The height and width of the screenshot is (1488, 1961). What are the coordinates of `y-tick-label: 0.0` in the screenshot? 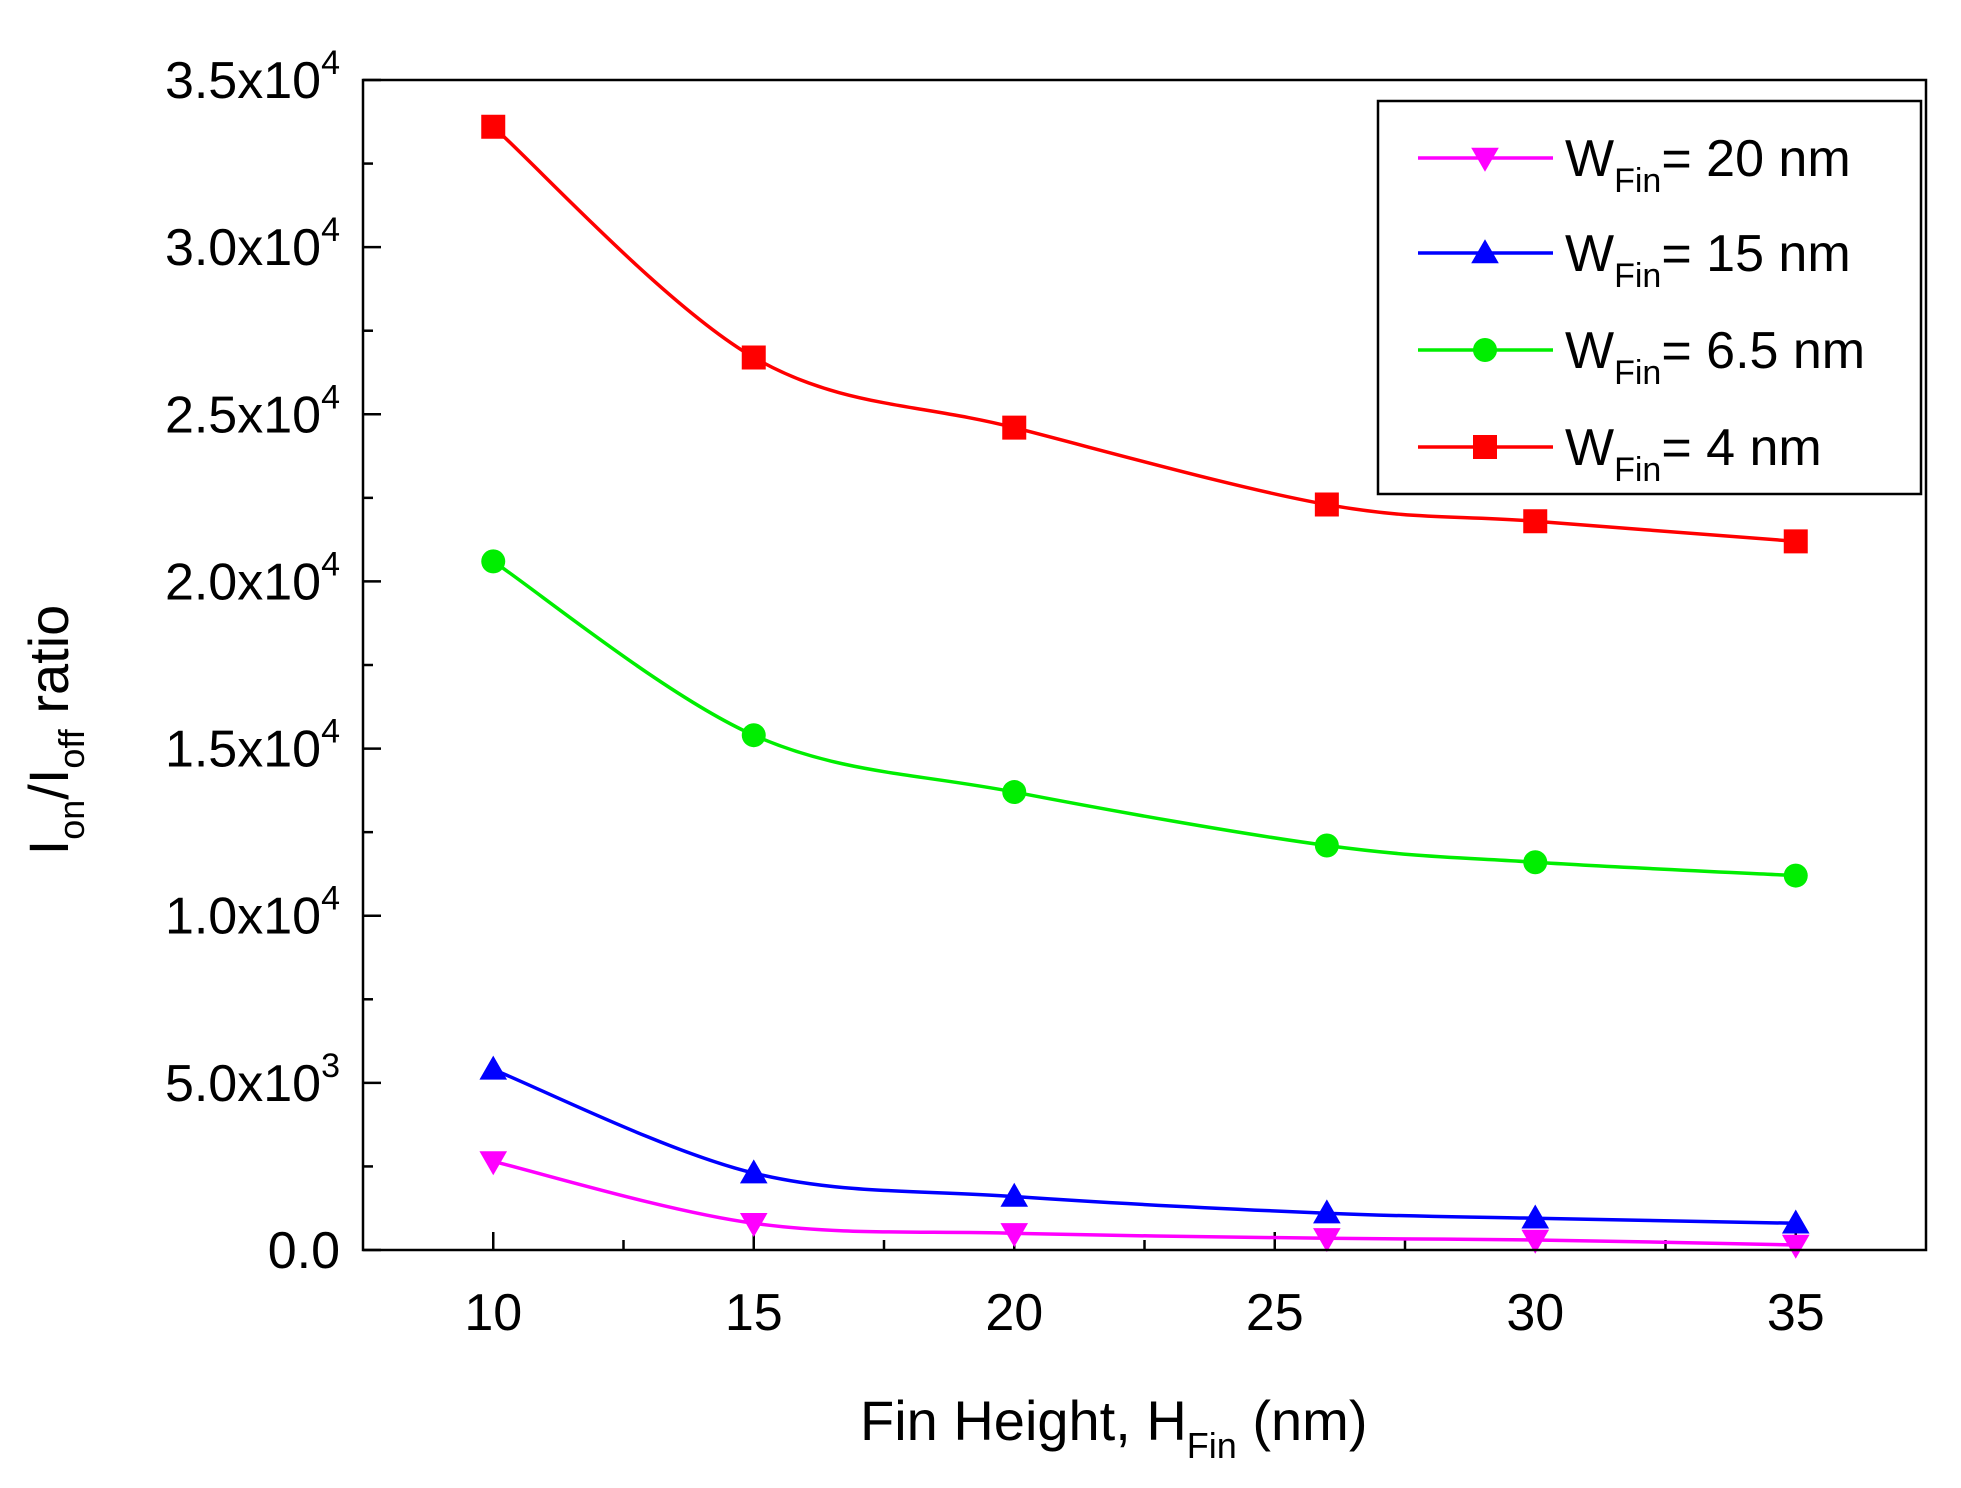 It's located at (304, 1251).